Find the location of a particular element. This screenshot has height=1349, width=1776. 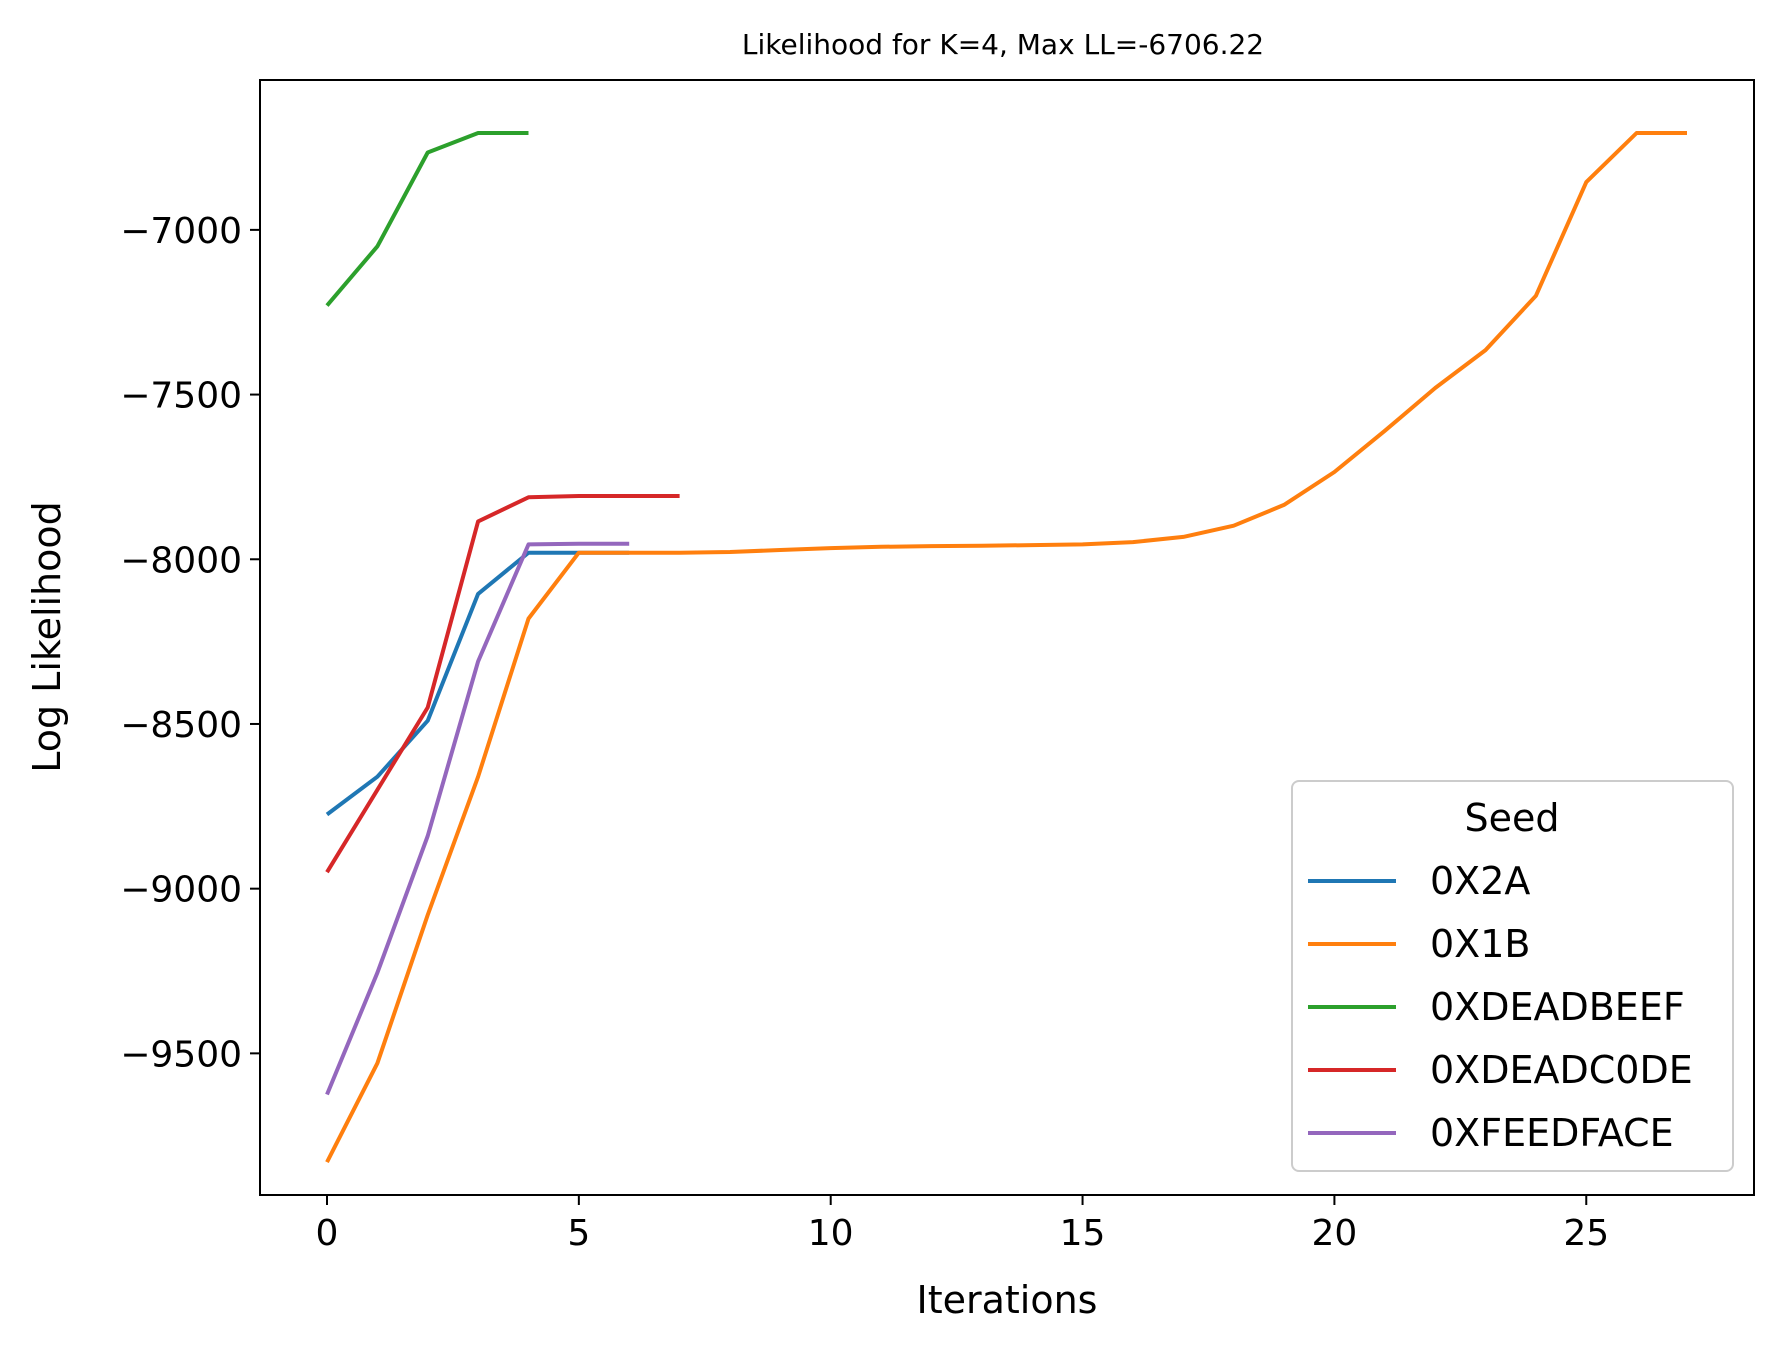

legend-box is located at coordinates (1512, 976).